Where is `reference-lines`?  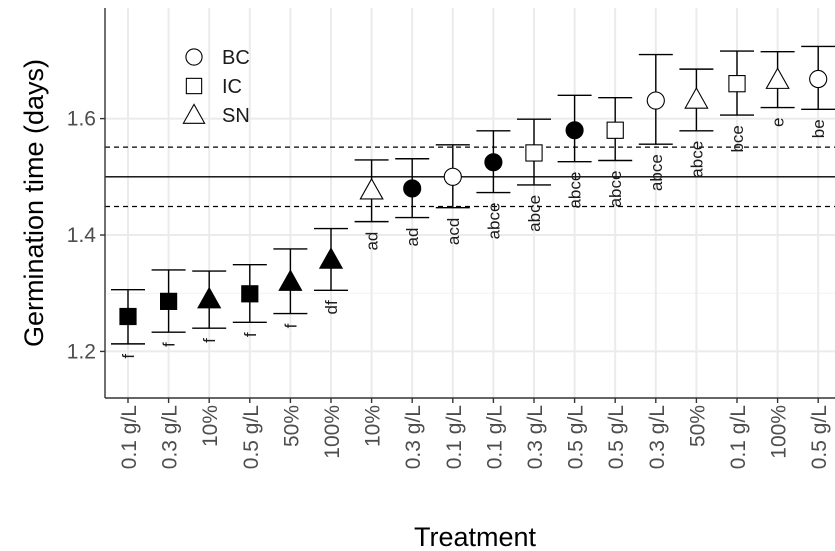 reference-lines is located at coordinates (470, 177).